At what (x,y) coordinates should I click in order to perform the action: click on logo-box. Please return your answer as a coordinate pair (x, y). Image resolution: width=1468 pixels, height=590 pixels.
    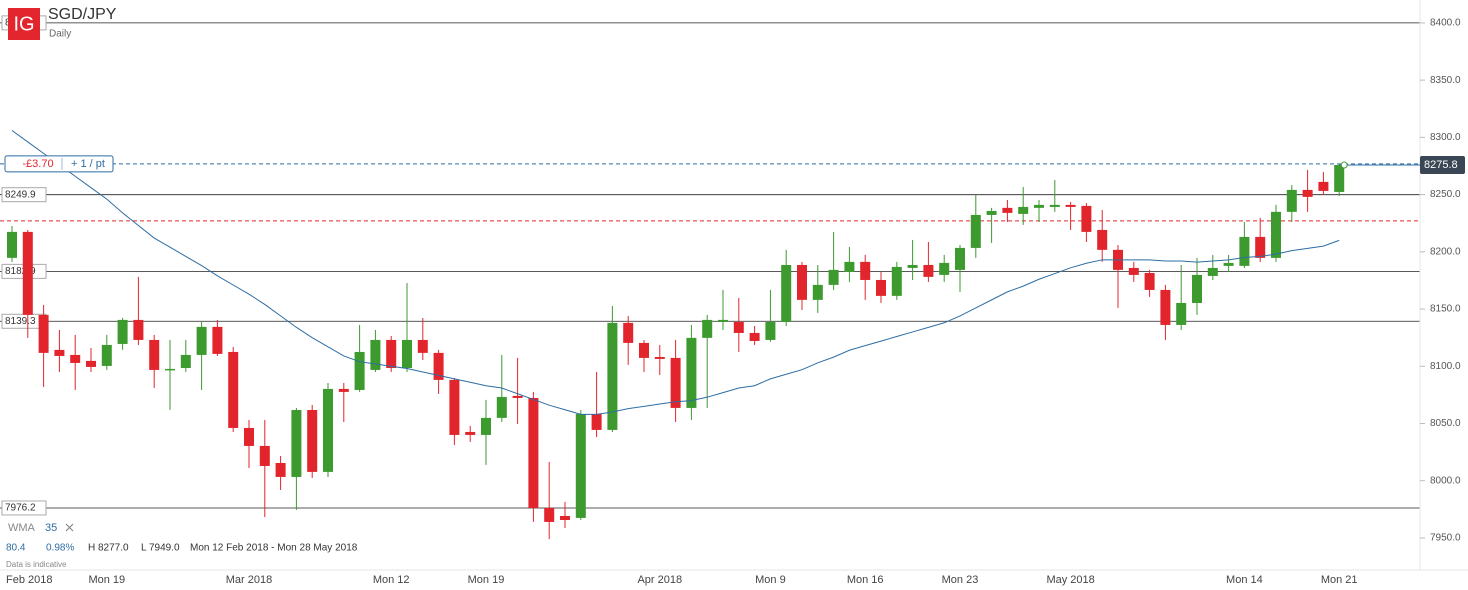
    Looking at the image, I should click on (24, 24).